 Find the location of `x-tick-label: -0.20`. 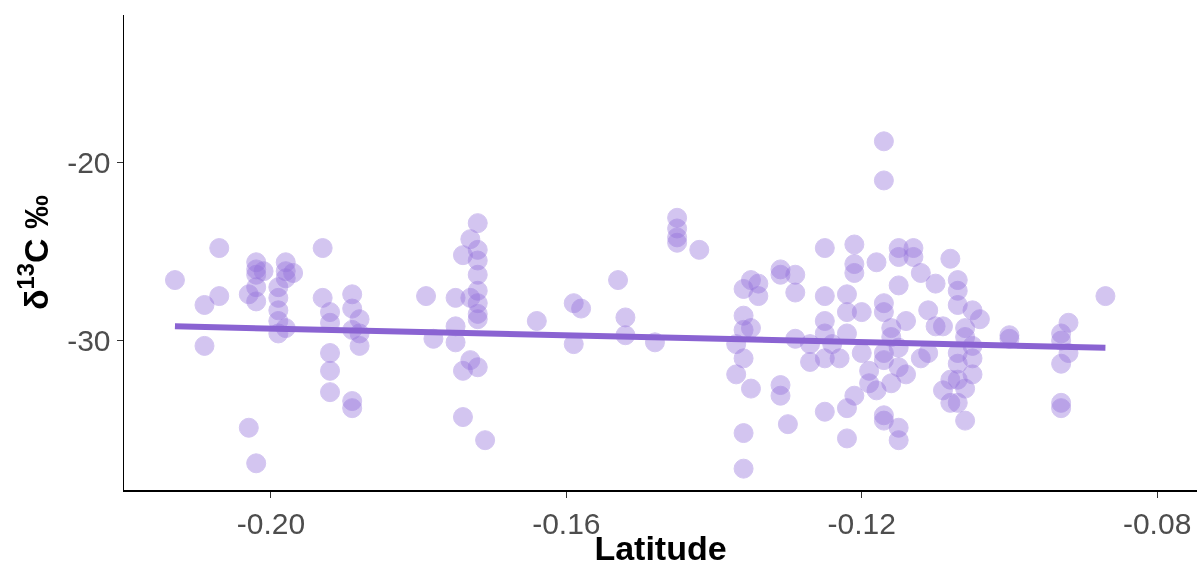

x-tick-label: -0.20 is located at coordinates (271, 523).